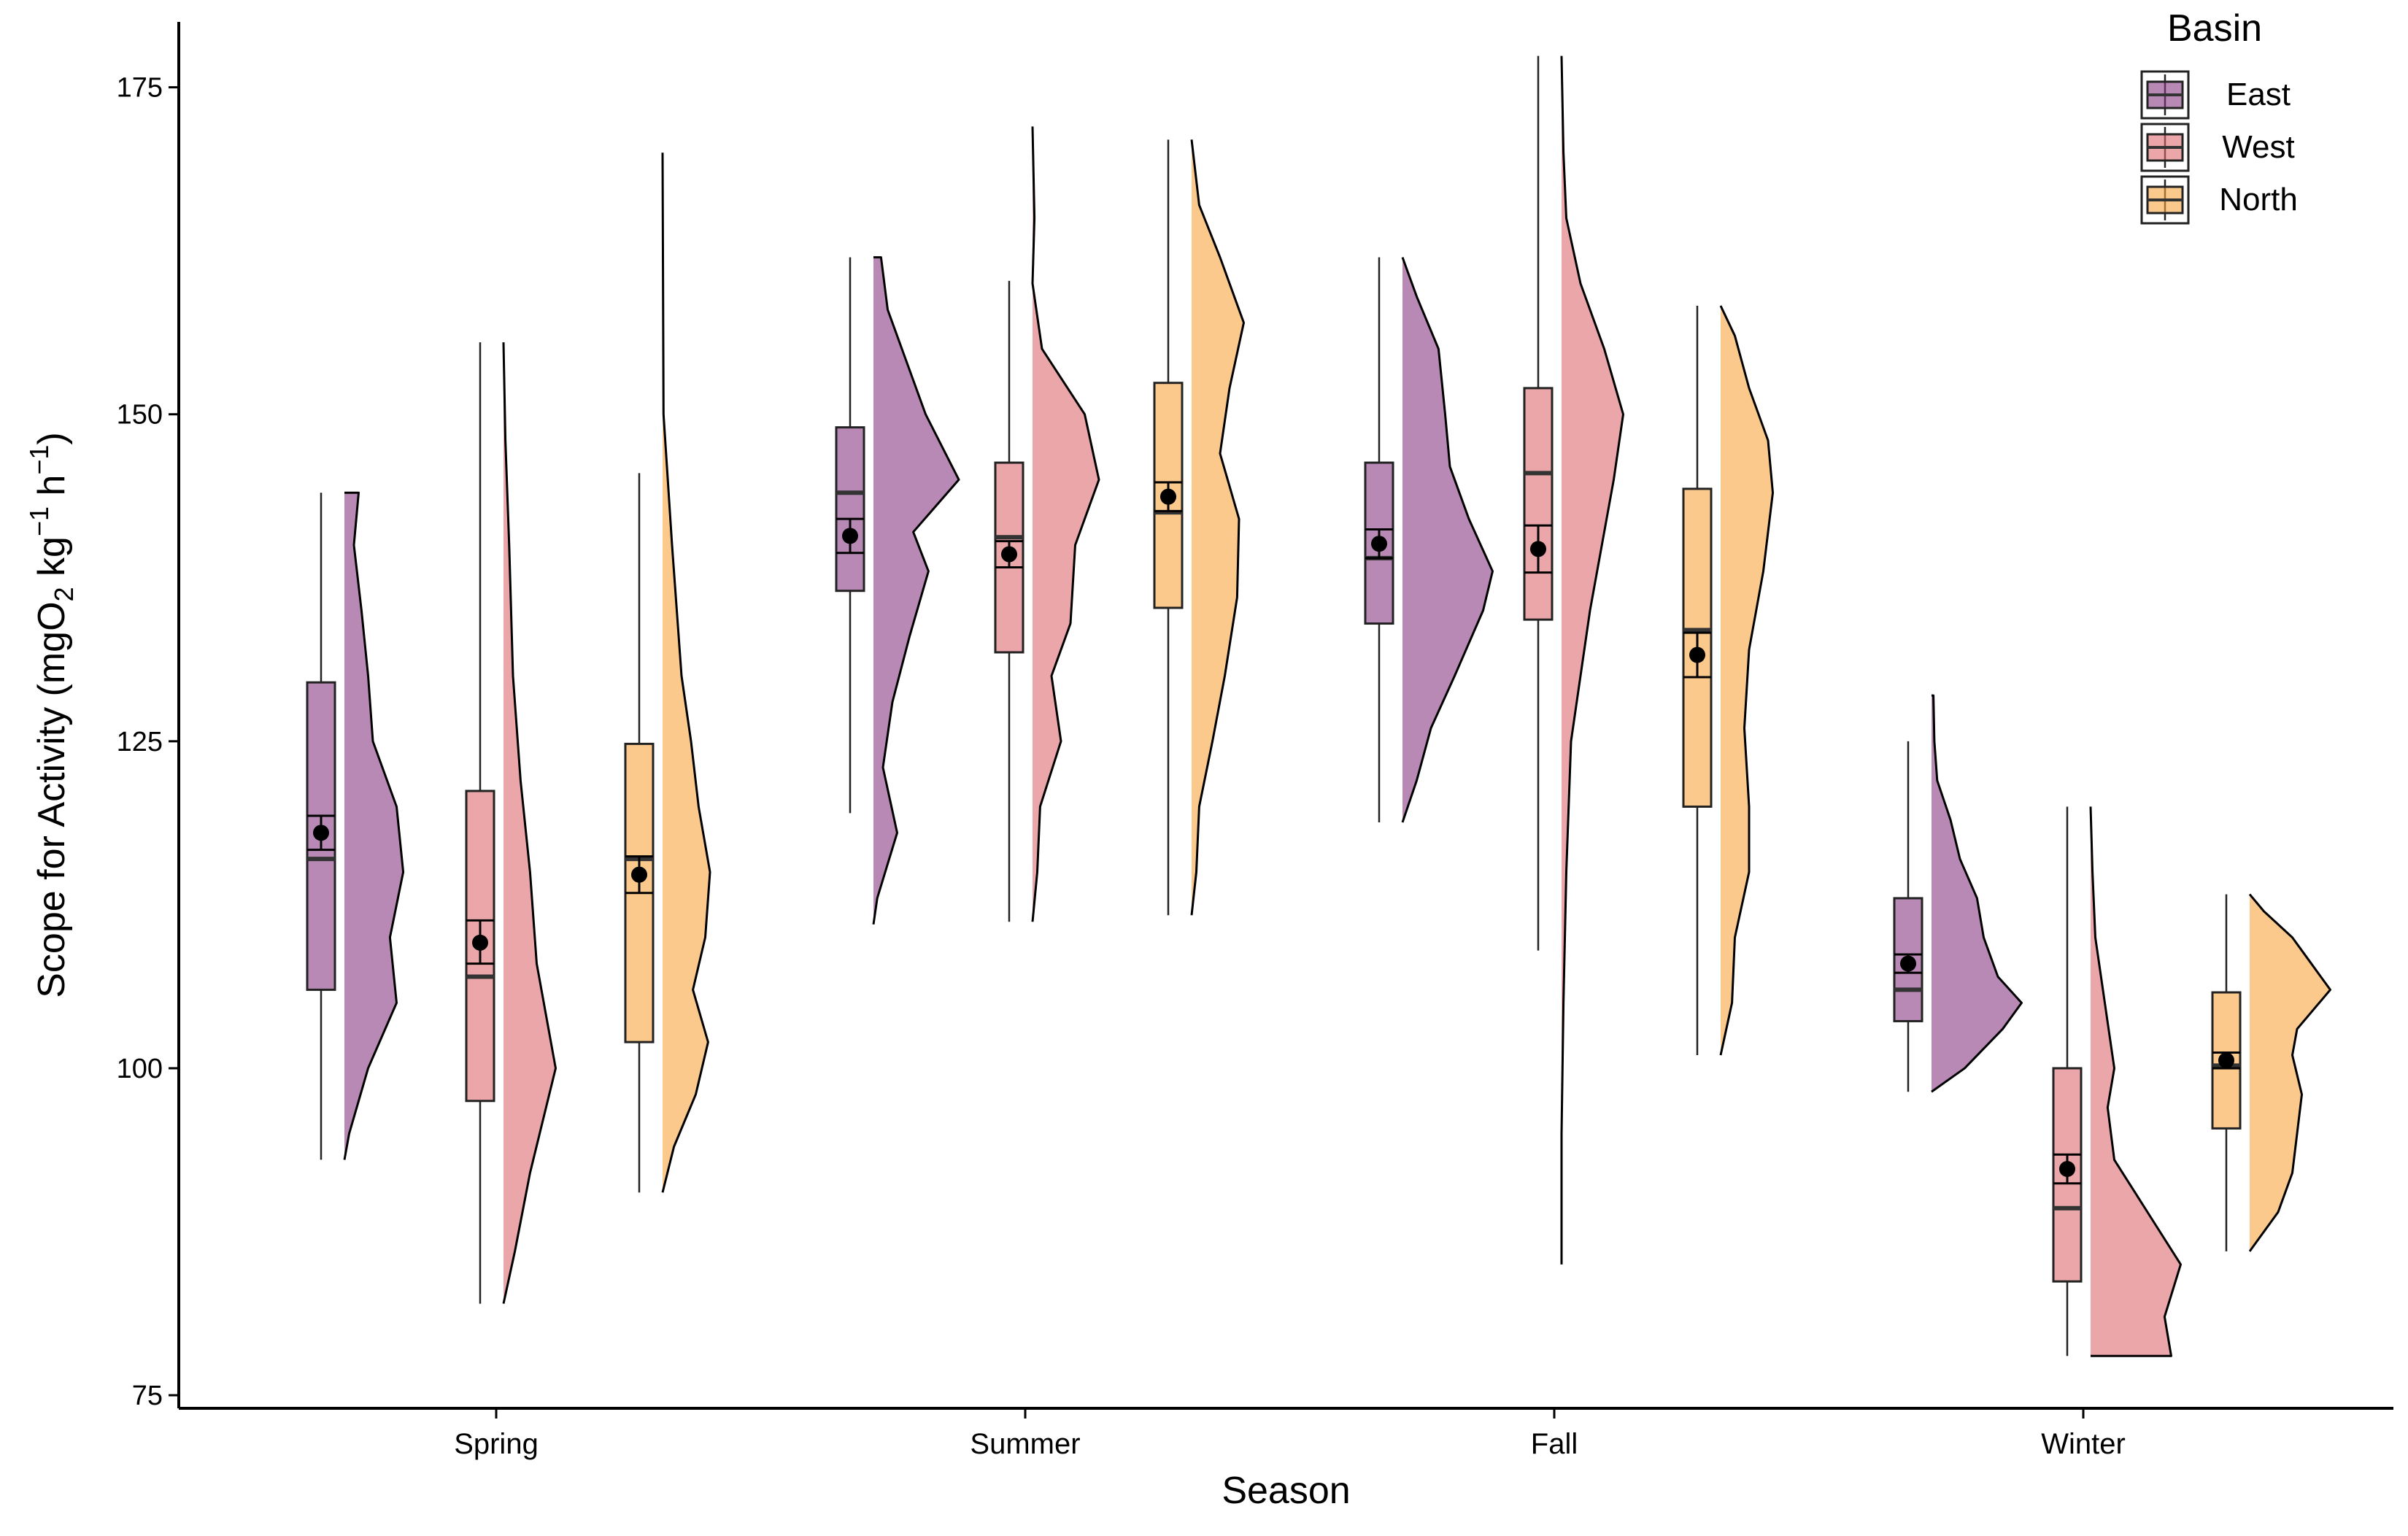 This screenshot has height=1536, width=2408. I want to click on legend-item-label: North, so click(2258, 200).